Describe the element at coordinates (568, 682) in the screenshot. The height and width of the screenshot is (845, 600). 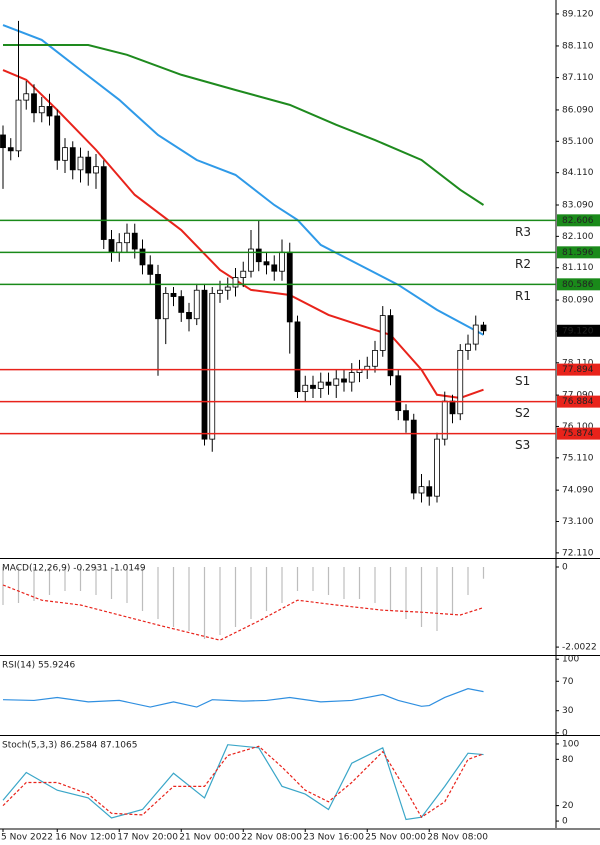
I see `y-tick-label: 70` at that location.